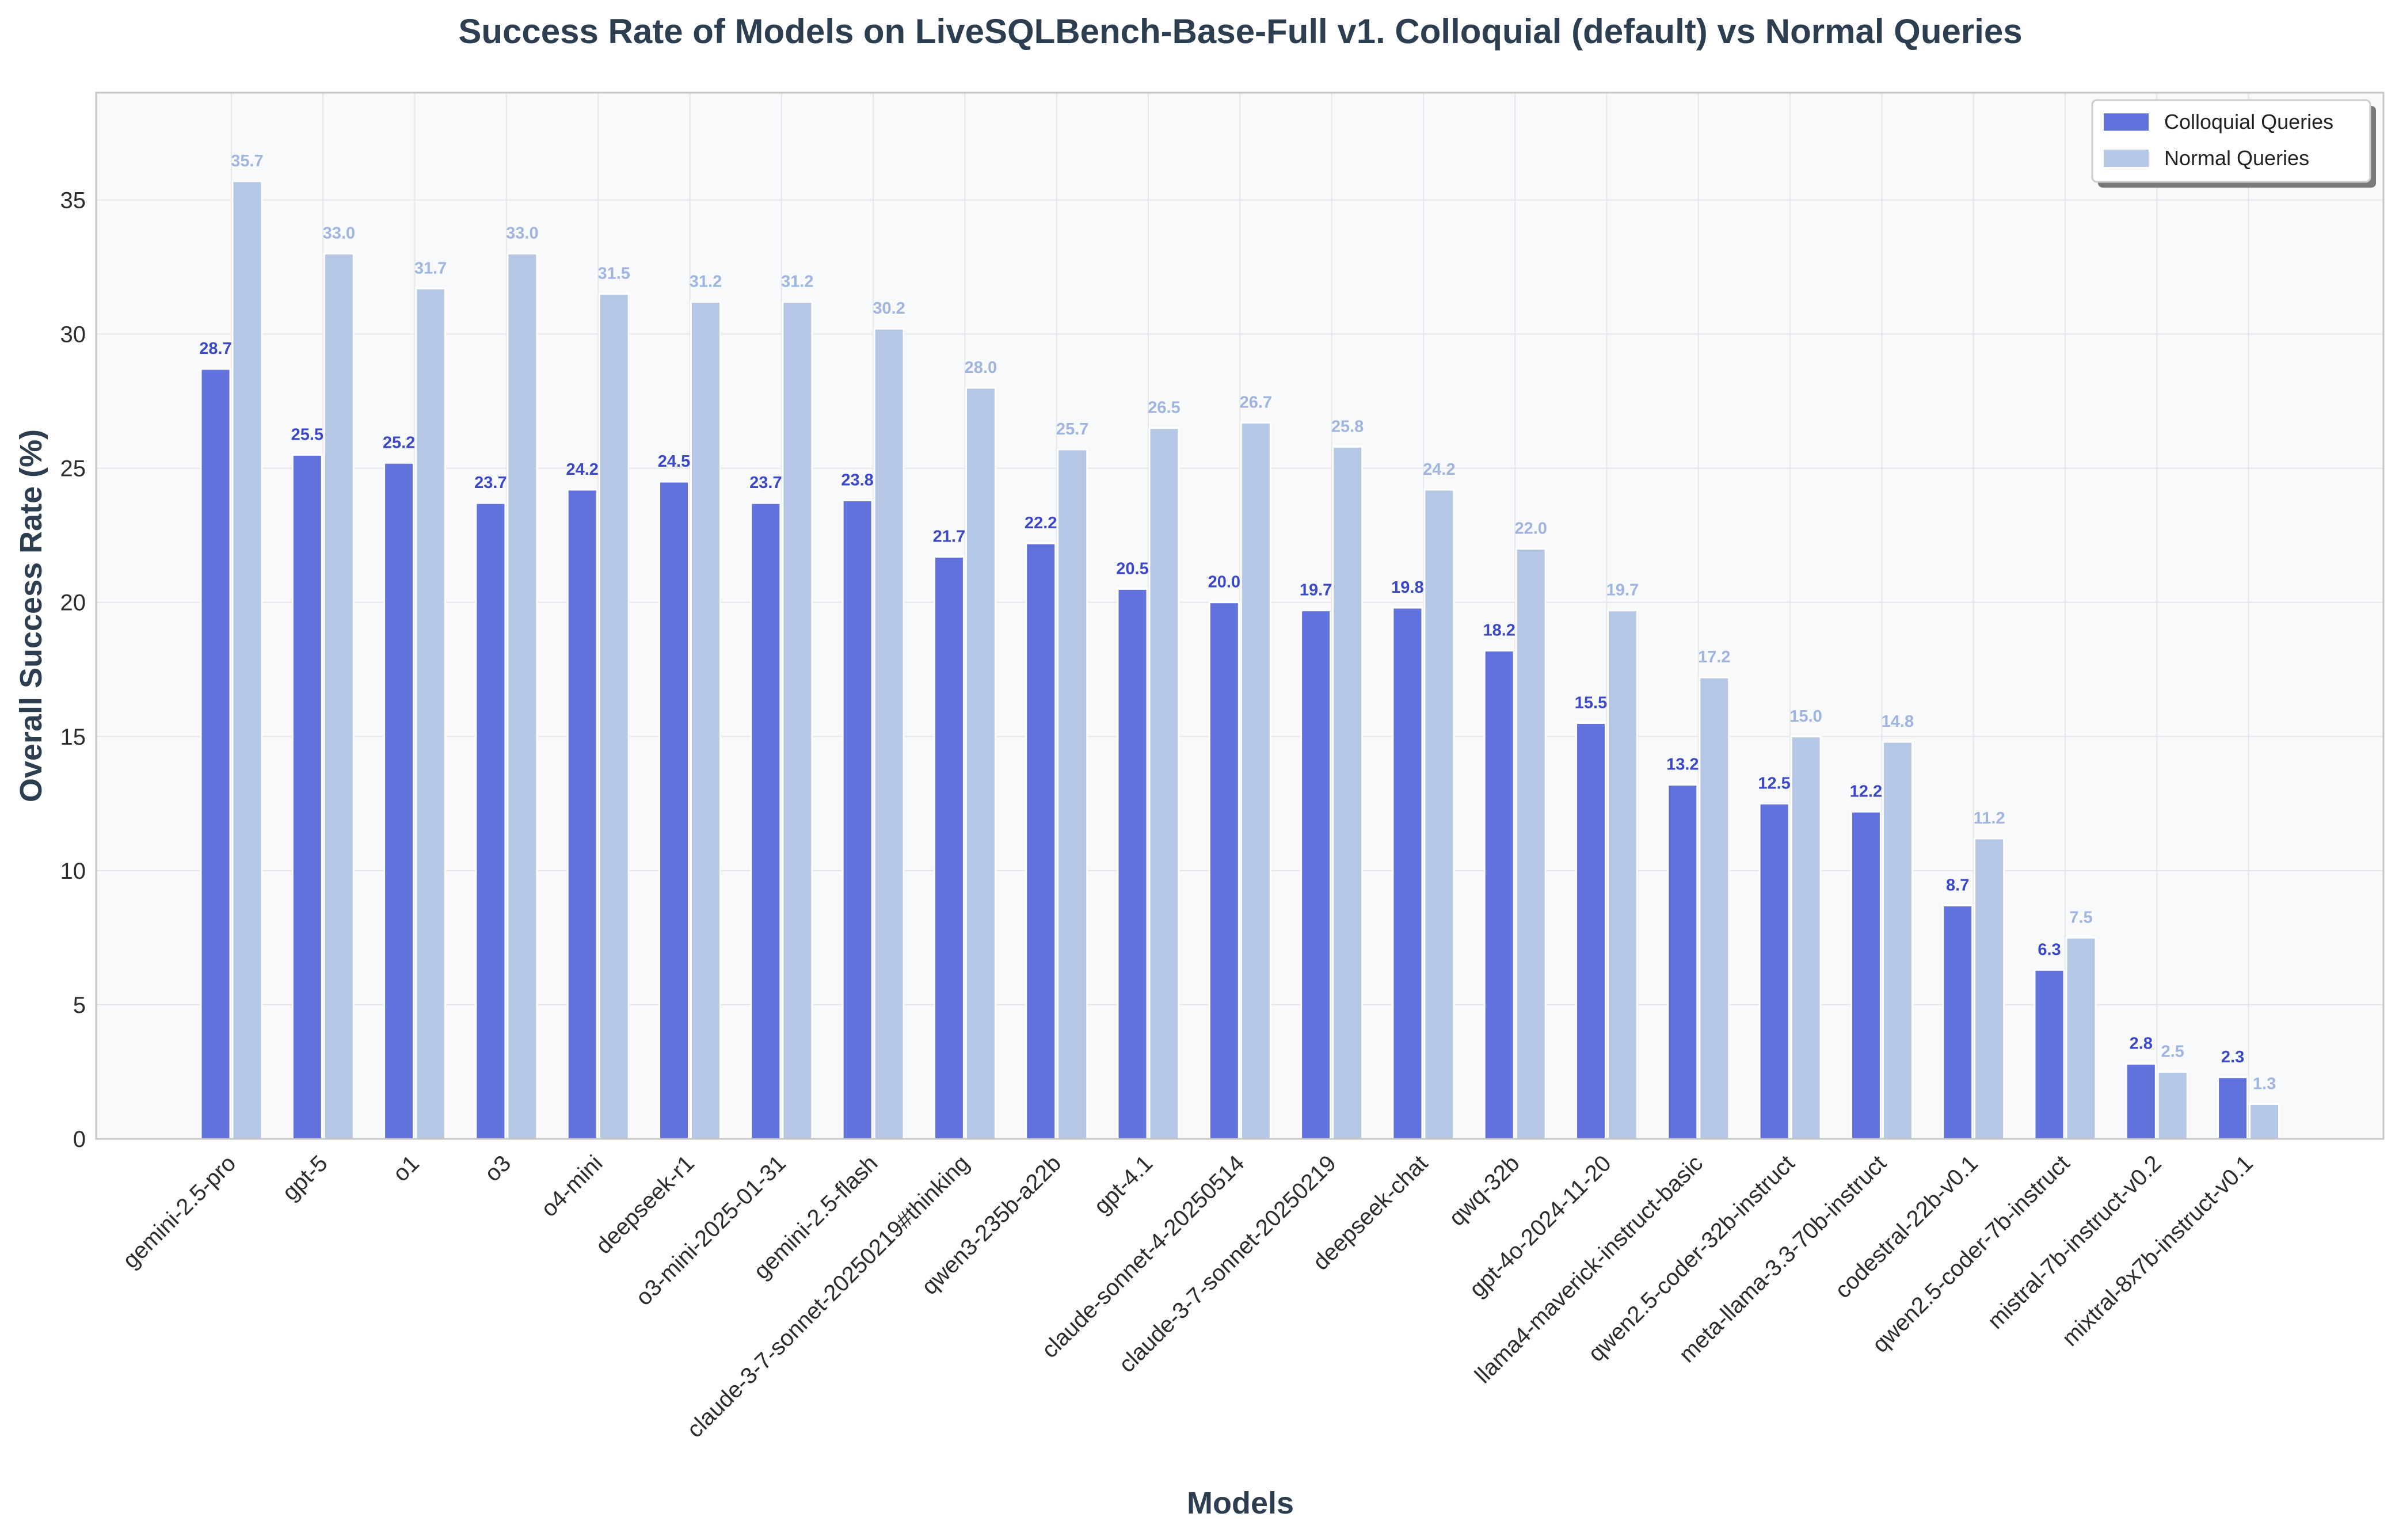 This screenshot has width=2399, height=1540. Describe the element at coordinates (1240, 1503) in the screenshot. I see `x-axis-label: Models` at that location.